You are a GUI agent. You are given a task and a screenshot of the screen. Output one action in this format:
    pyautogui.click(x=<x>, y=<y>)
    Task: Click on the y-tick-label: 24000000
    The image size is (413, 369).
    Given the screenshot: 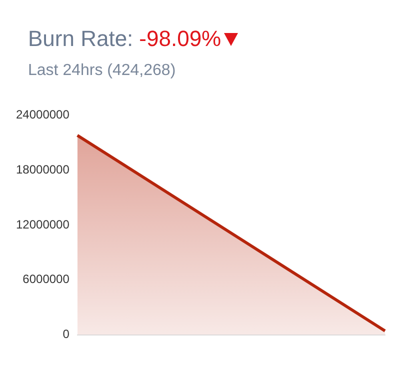 What is the action you would take?
    pyautogui.click(x=43, y=115)
    